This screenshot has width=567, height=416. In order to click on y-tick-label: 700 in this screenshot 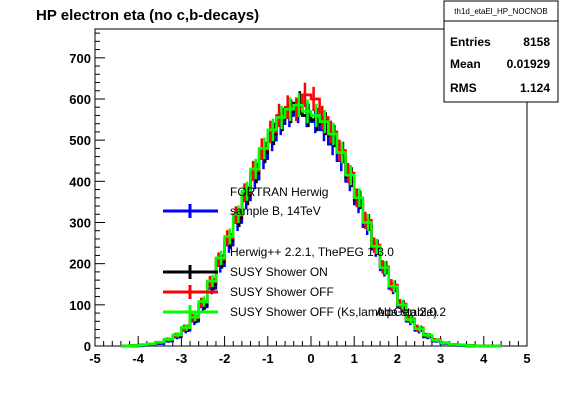, I will do `click(80, 58)`.